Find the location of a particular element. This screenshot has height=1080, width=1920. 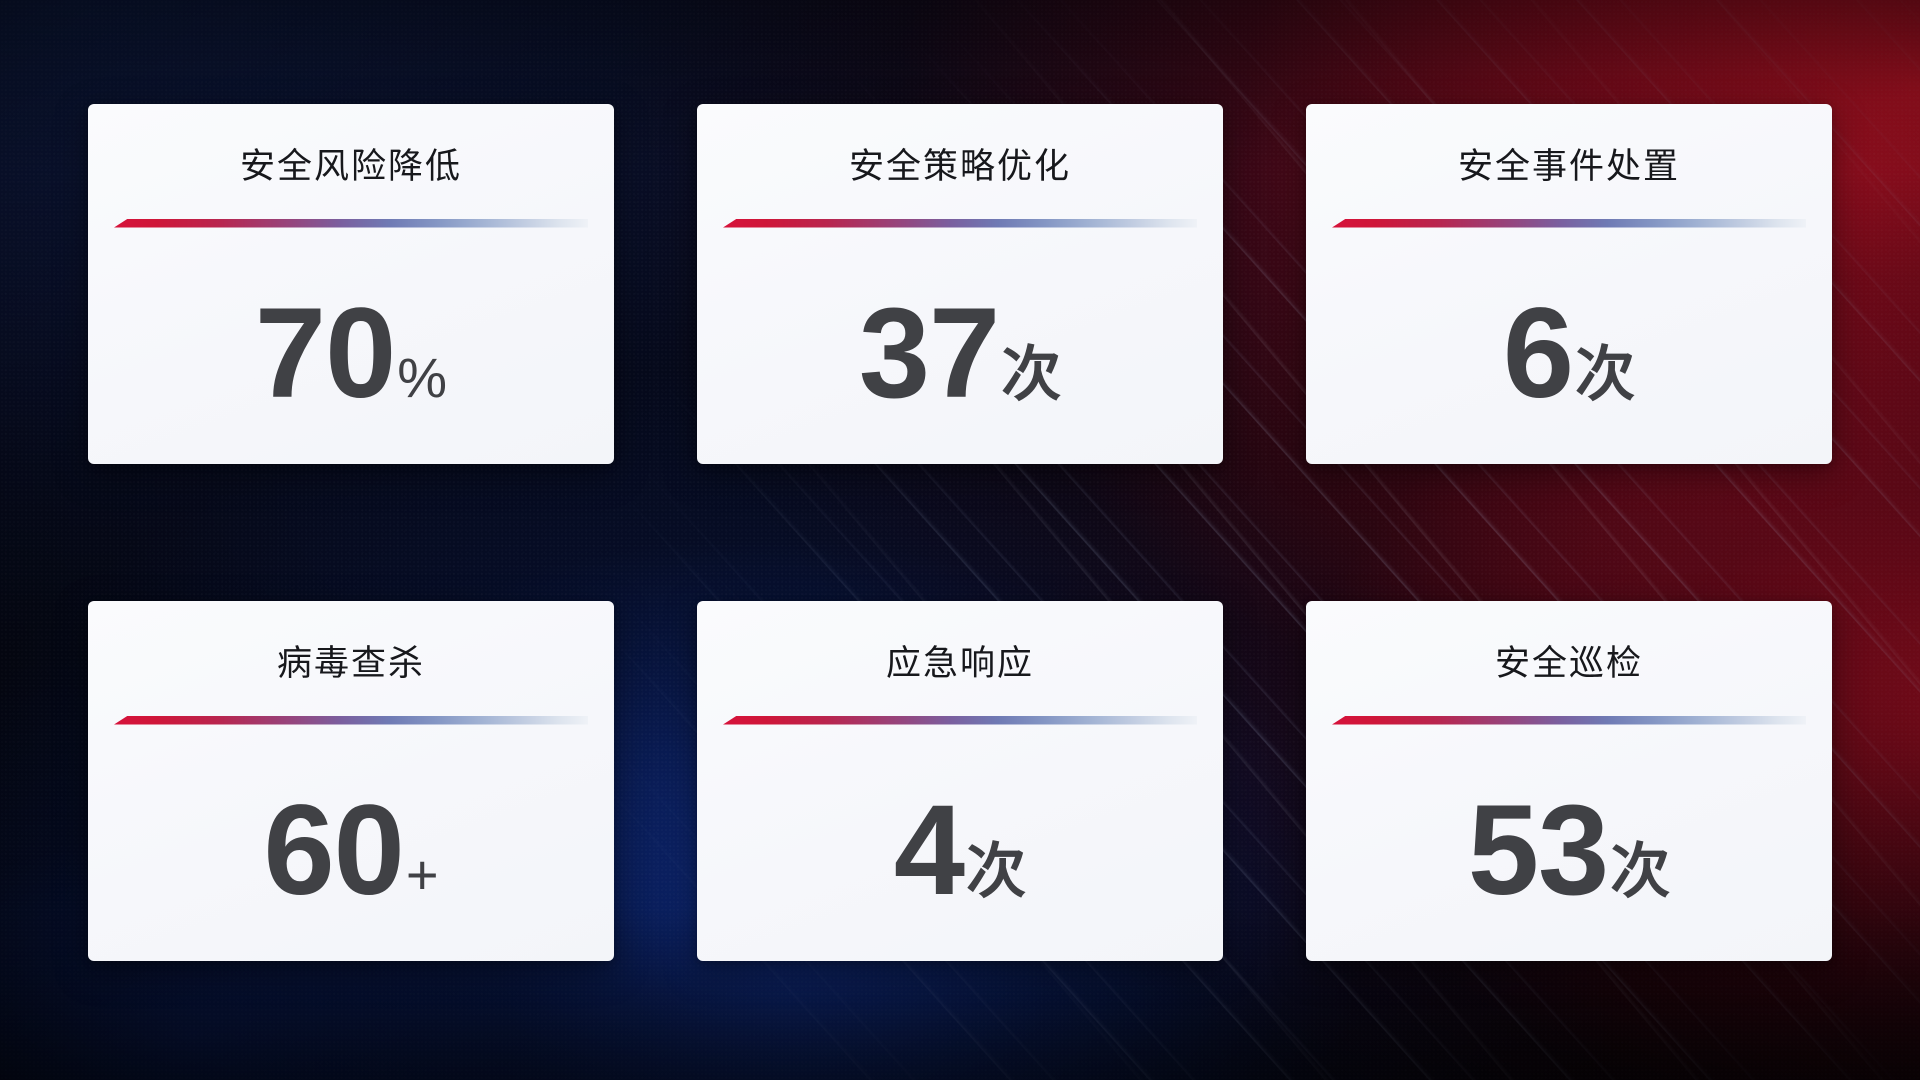

stat-card: 应急响应 4 次 is located at coordinates (960, 781).